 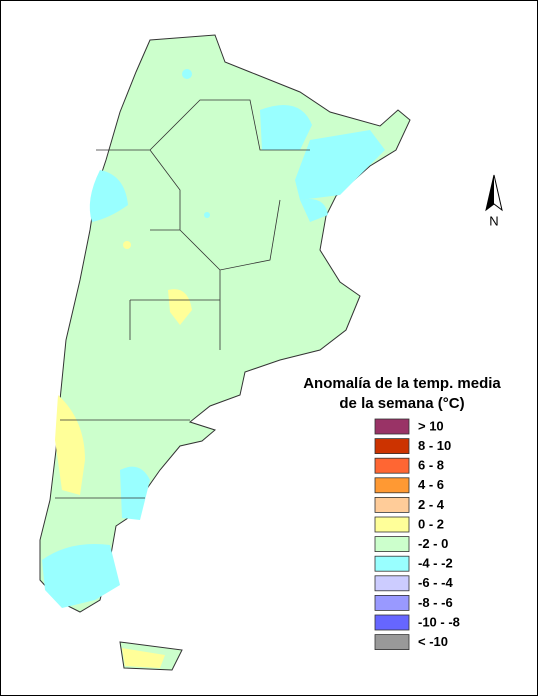 I want to click on legend-label: 0 - 2, so click(x=431, y=523).